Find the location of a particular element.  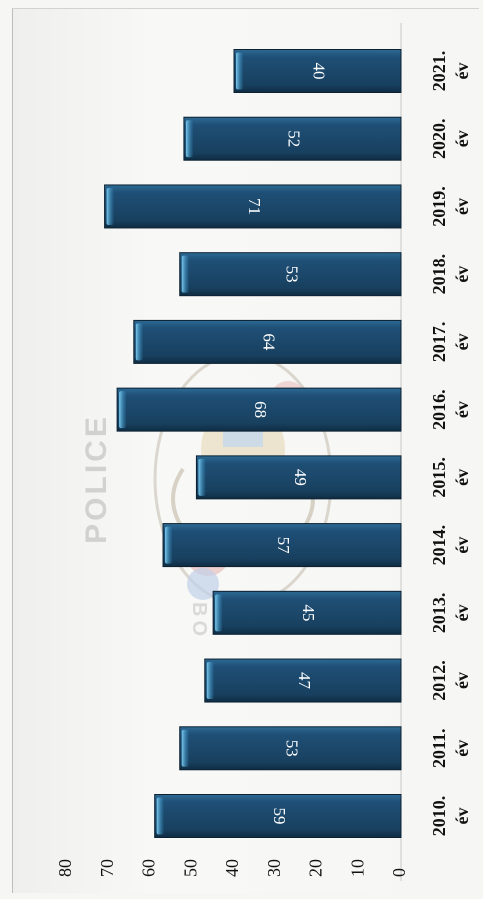

bar: 71 is located at coordinates (253, 206).